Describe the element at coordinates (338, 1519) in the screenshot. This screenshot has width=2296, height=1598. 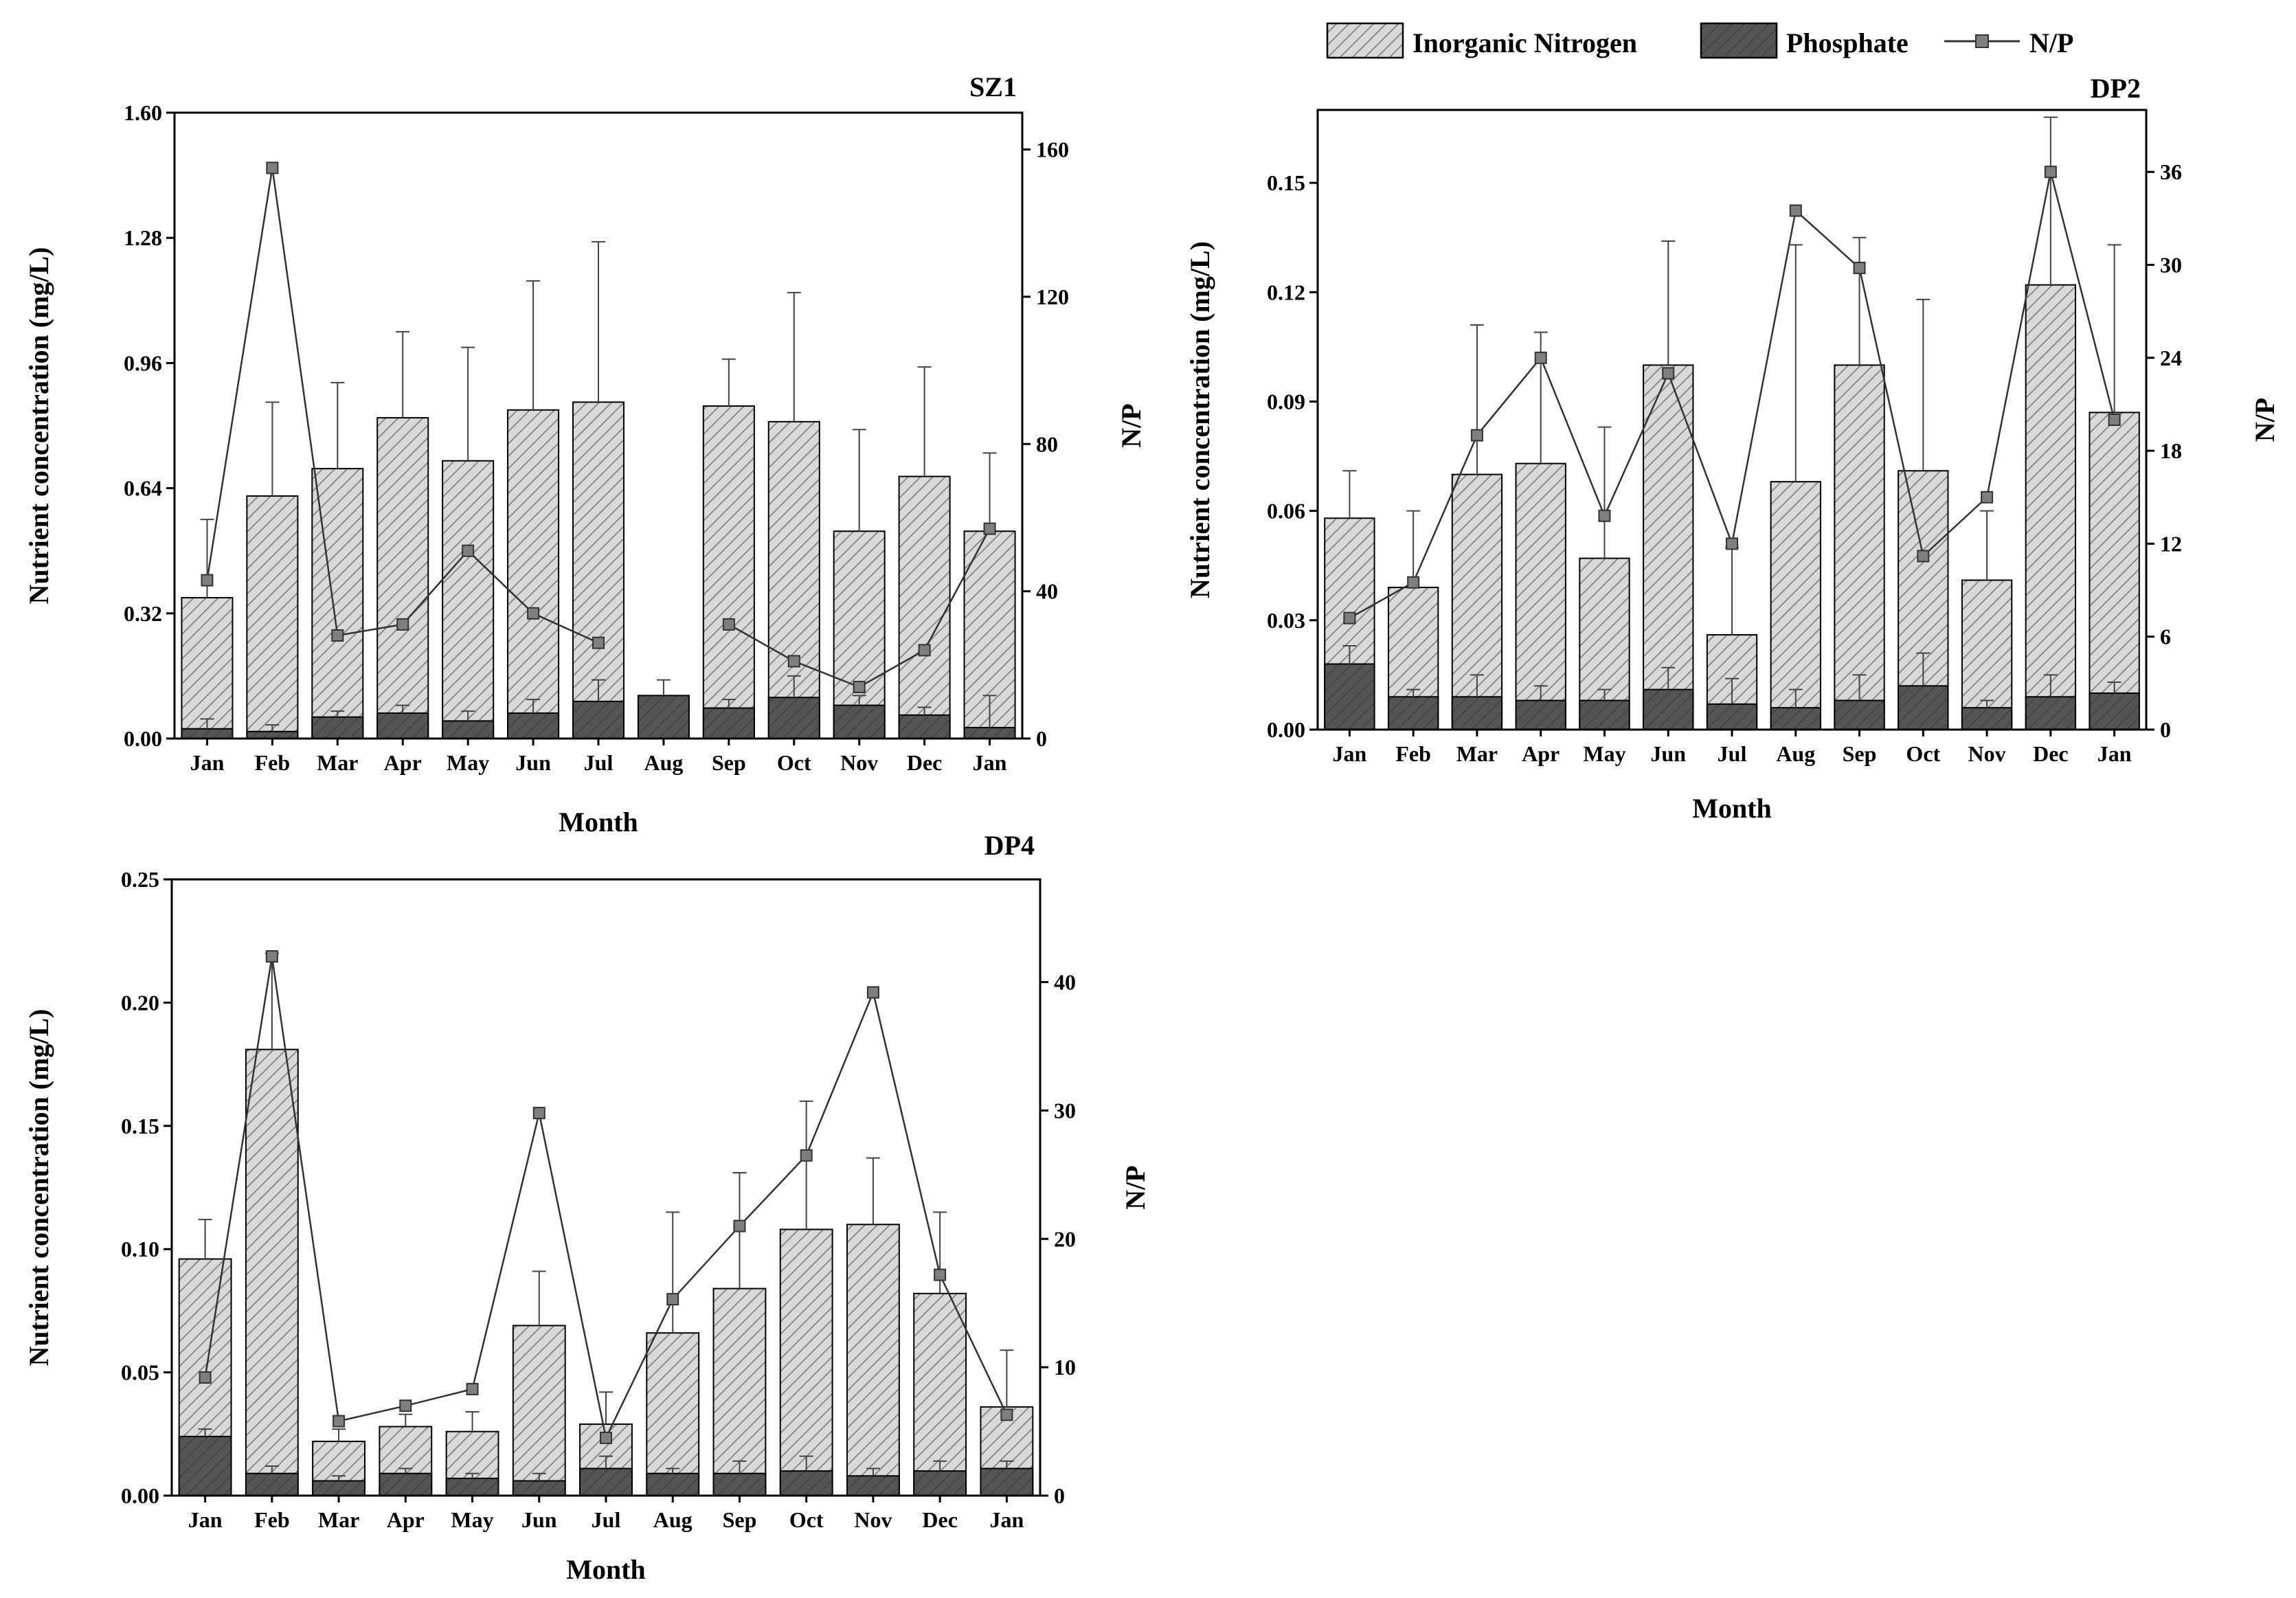
I see `dp4-x-tick-label: Mar` at that location.